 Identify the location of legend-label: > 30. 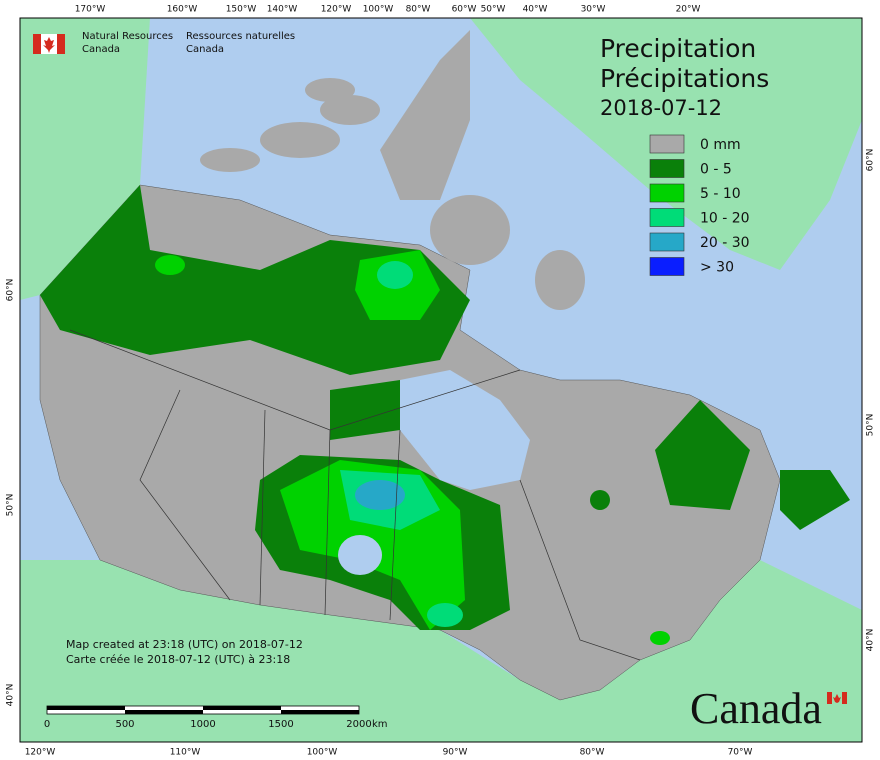
(717, 268).